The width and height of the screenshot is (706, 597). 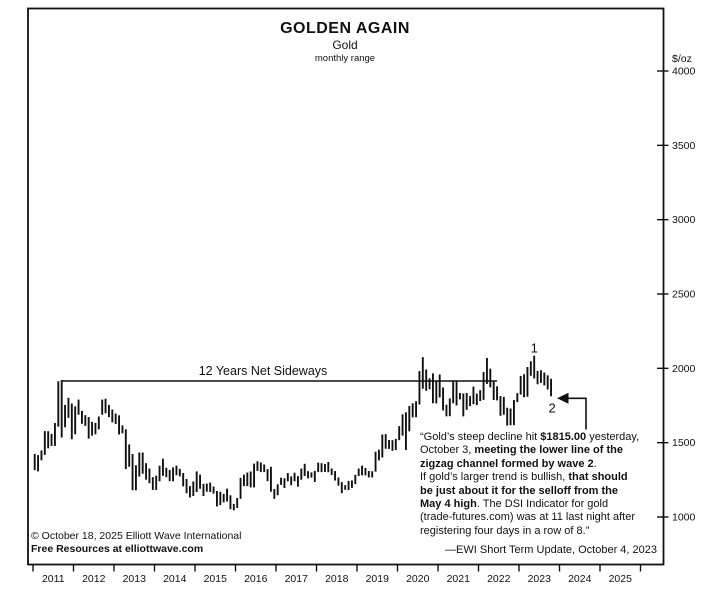 I want to click on wave-label-2: 2, so click(x=551, y=407).